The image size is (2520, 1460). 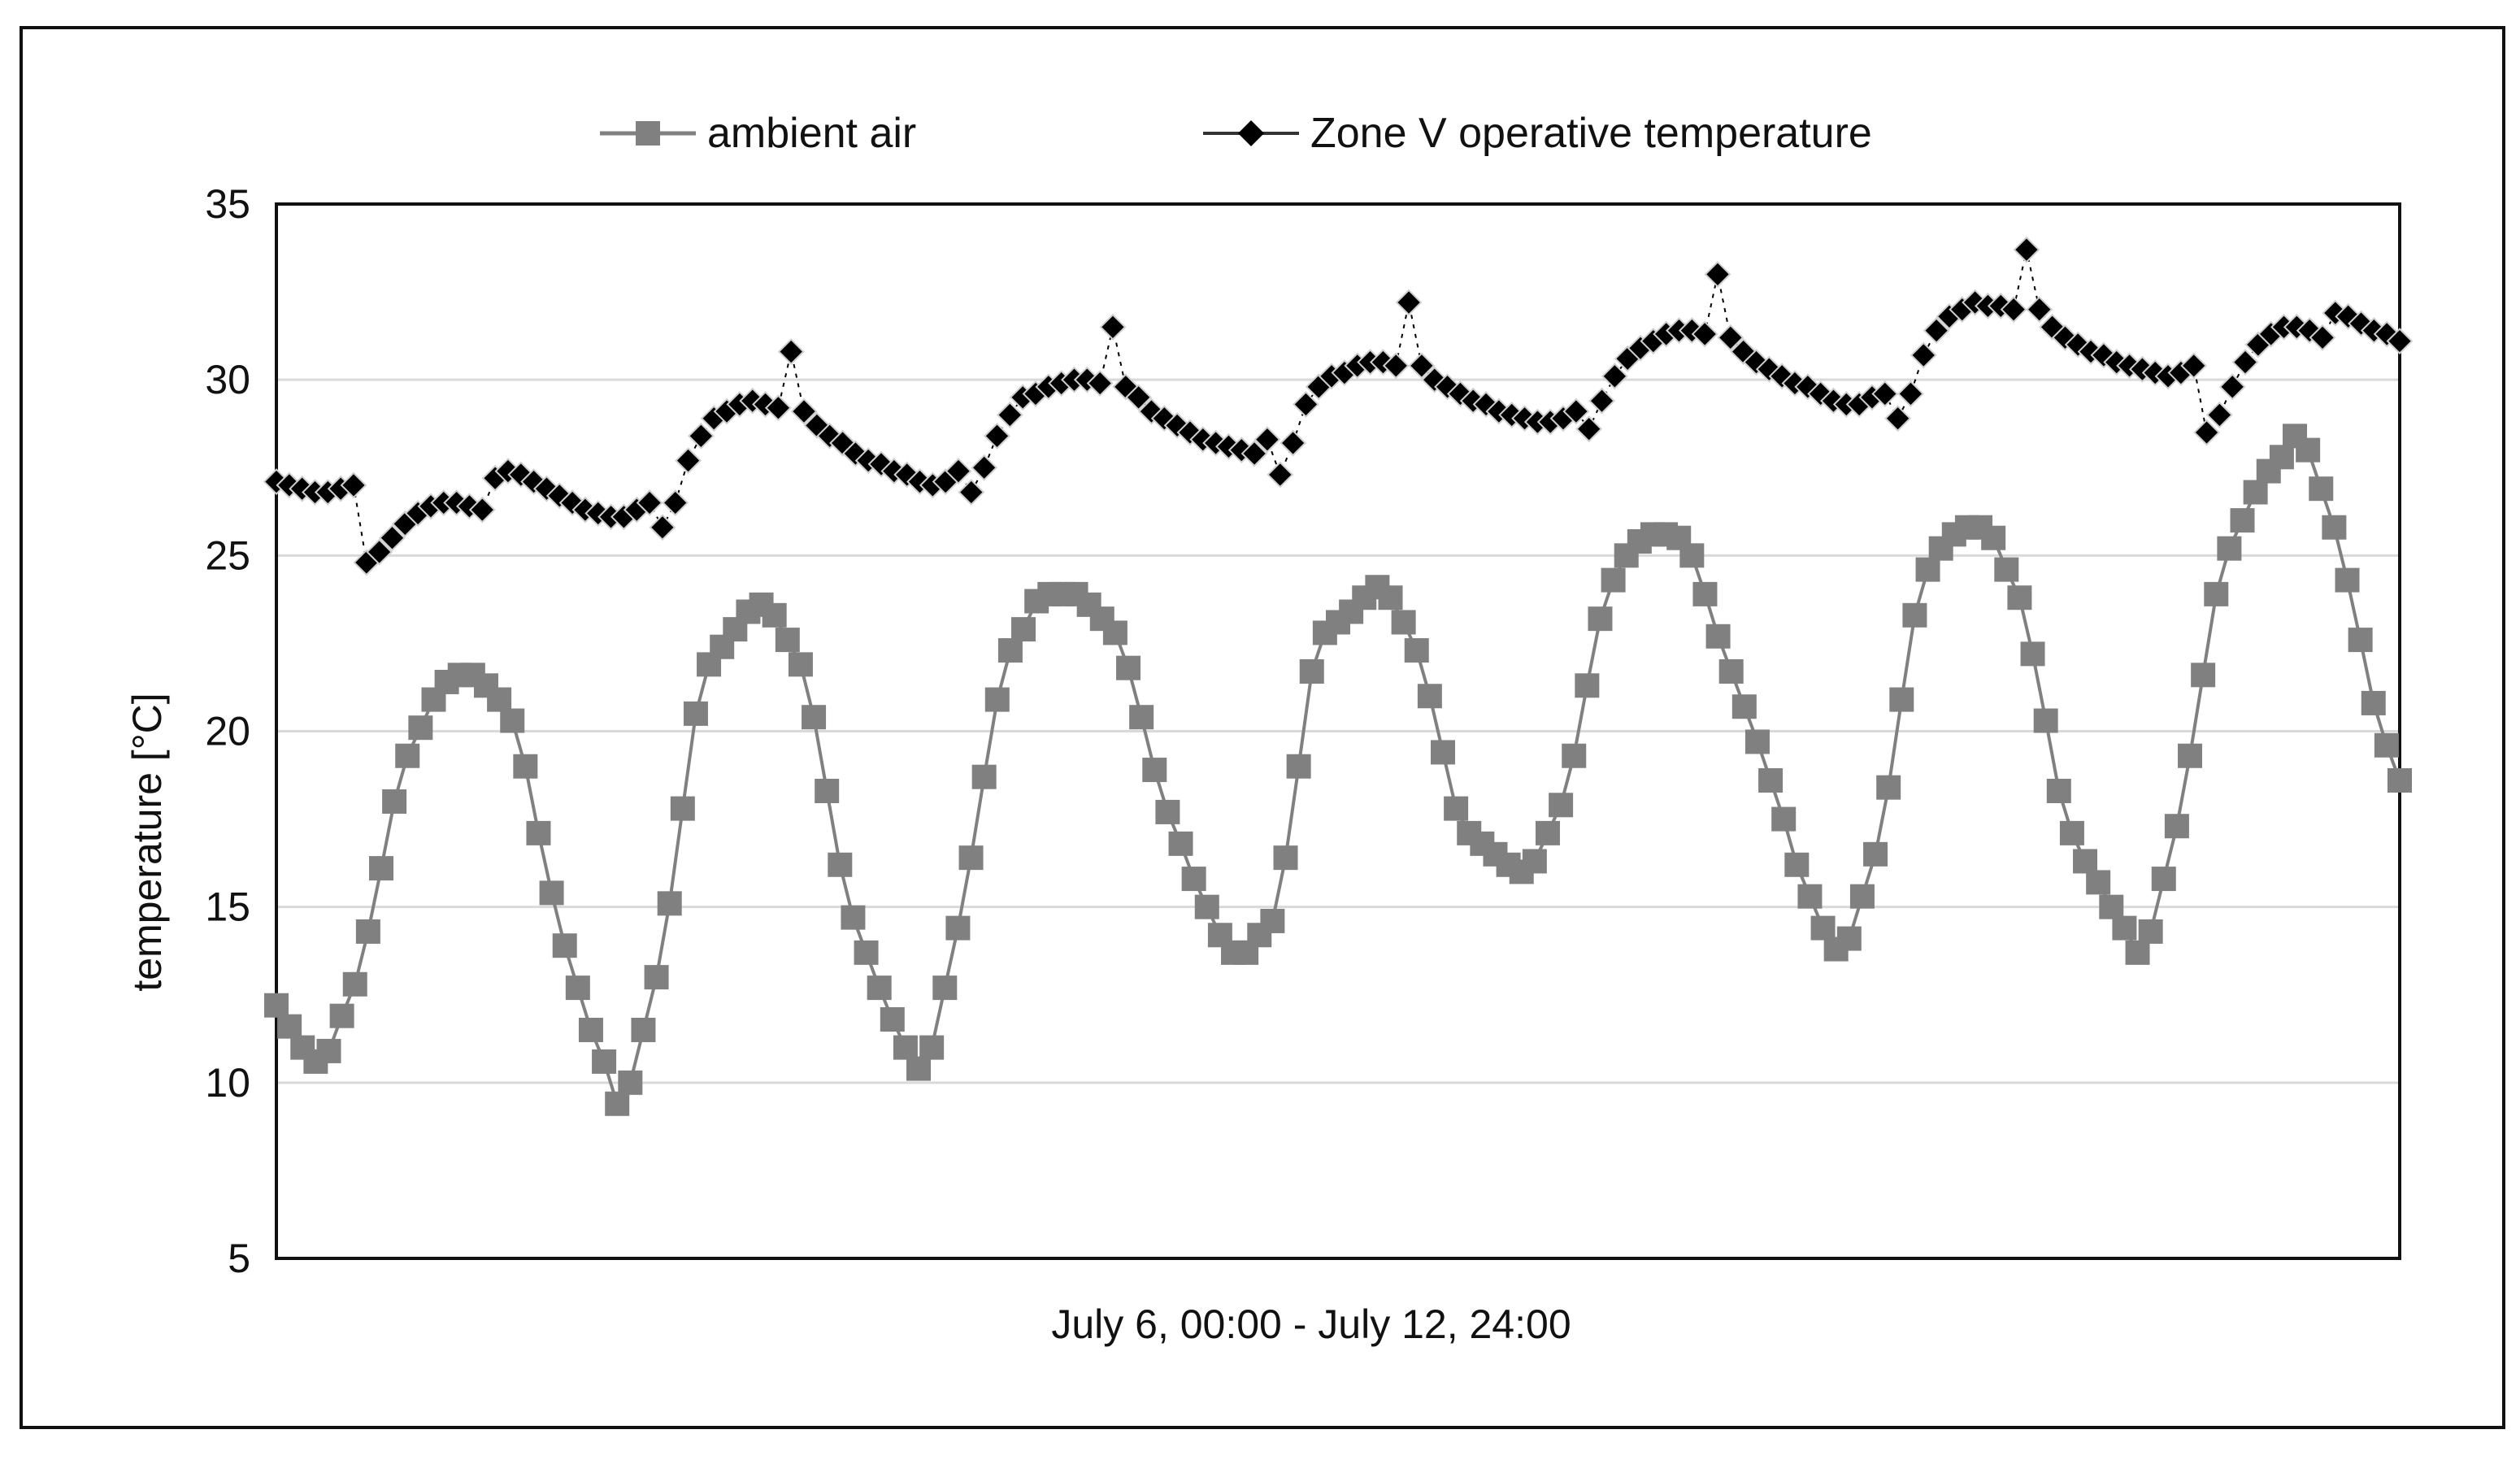 I want to click on legend: ambient air Zone V operative temperature, so click(x=1236, y=133).